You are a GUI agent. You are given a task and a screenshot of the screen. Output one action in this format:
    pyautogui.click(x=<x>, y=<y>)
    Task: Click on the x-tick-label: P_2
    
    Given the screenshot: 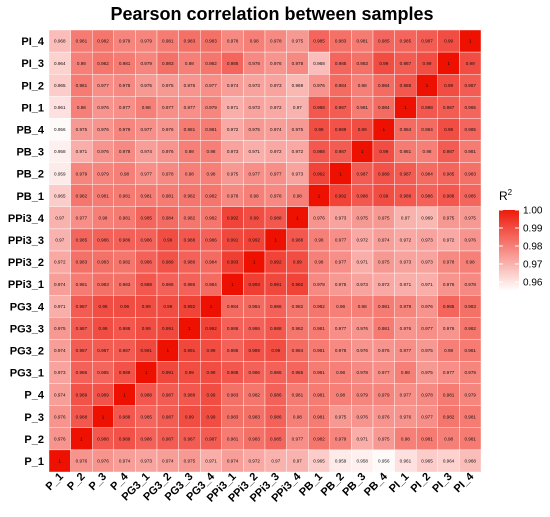 What is the action you would take?
    pyautogui.click(x=76, y=482)
    